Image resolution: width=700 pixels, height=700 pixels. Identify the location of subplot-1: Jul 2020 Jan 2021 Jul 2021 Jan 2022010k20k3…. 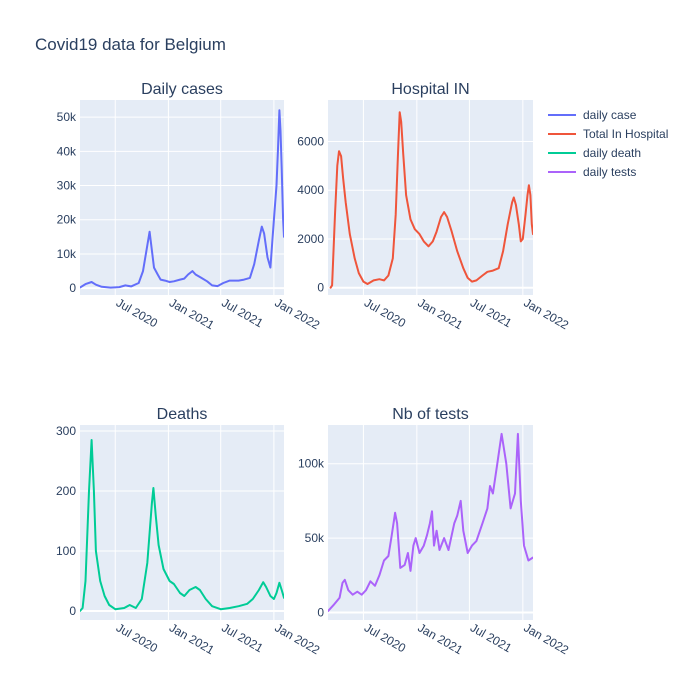
(190, 206).